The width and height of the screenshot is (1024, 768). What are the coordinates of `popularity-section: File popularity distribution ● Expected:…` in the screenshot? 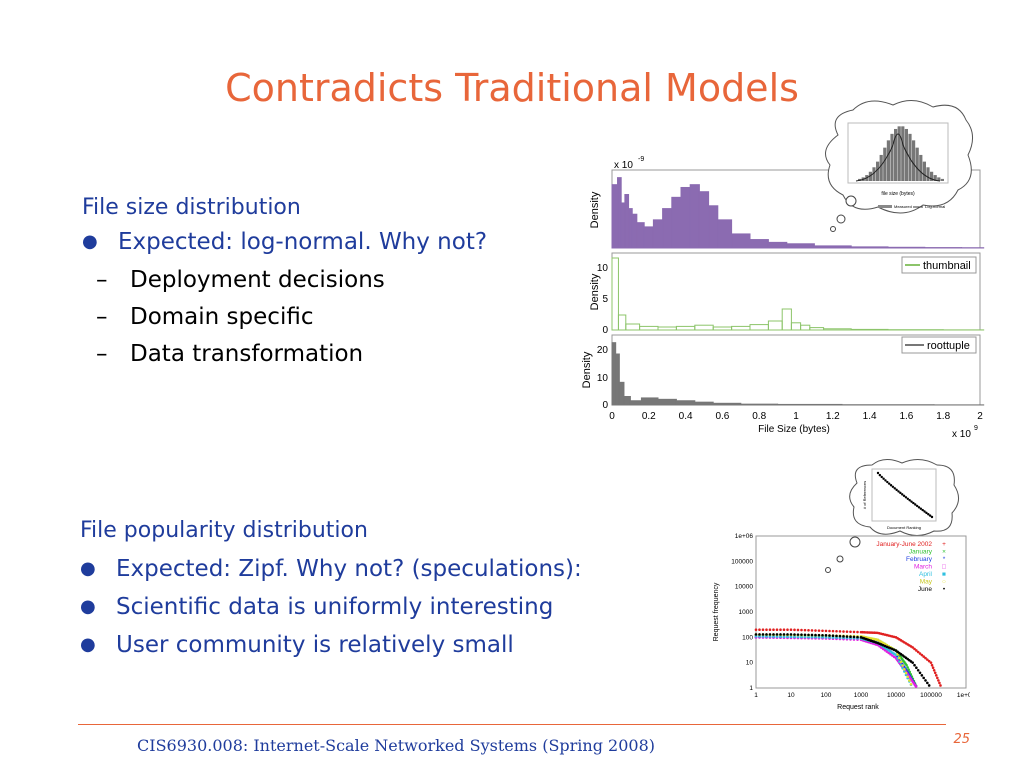 It's located at (400, 588).